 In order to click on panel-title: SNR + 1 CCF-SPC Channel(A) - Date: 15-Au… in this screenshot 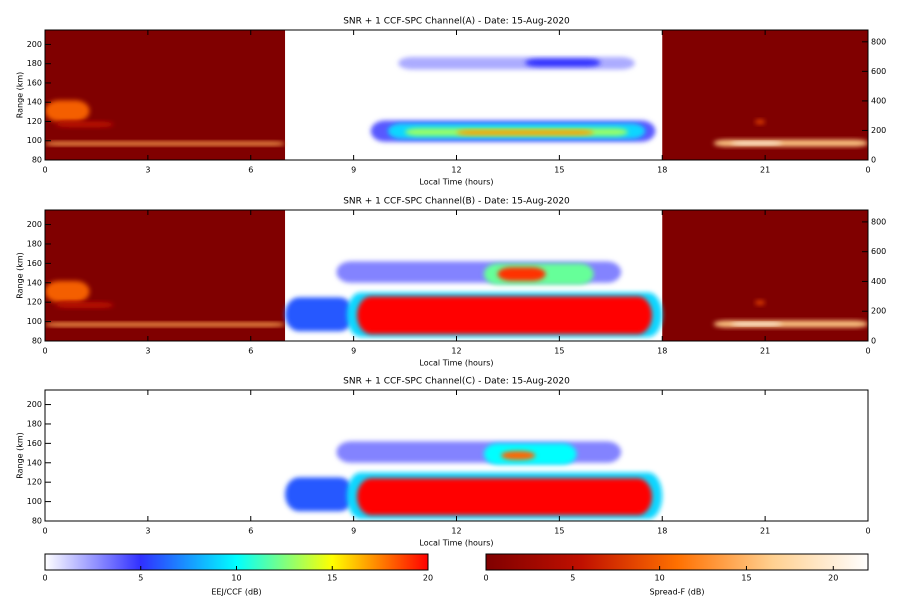, I will do `click(456, 22)`.